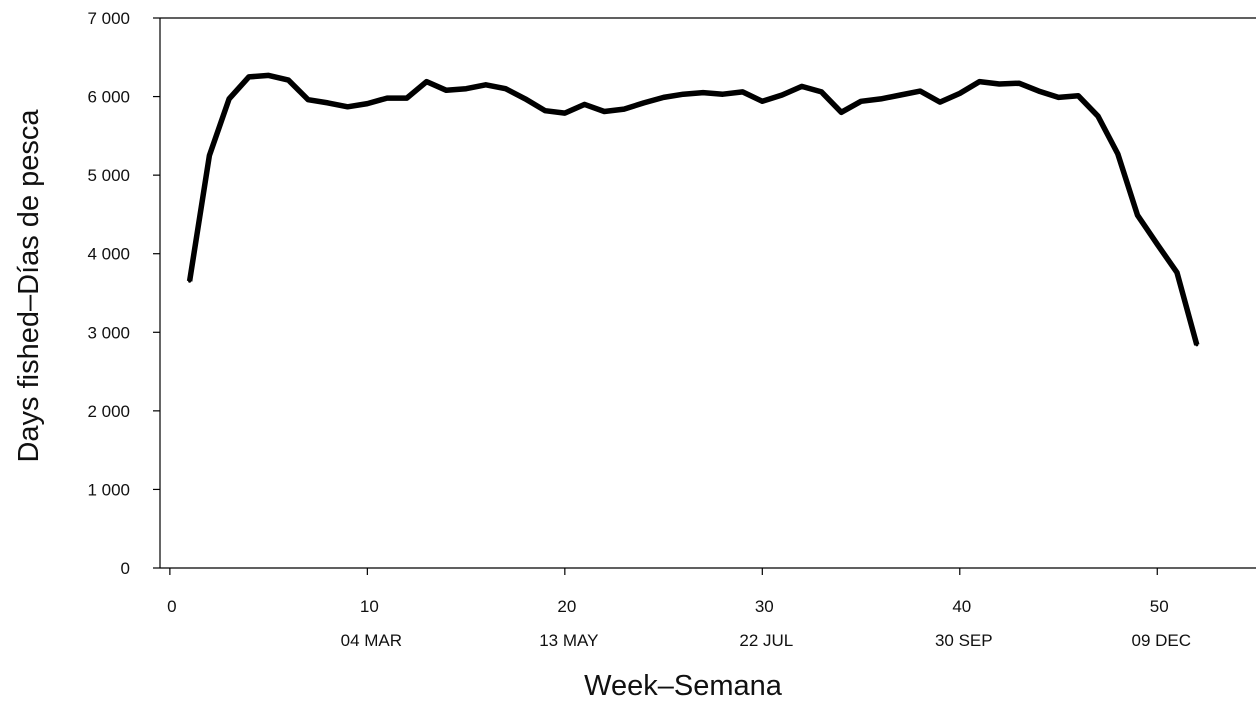 This screenshot has width=1256, height=702. What do you see at coordinates (1161, 640) in the screenshot?
I see `x-date-label: 09 DEC` at bounding box center [1161, 640].